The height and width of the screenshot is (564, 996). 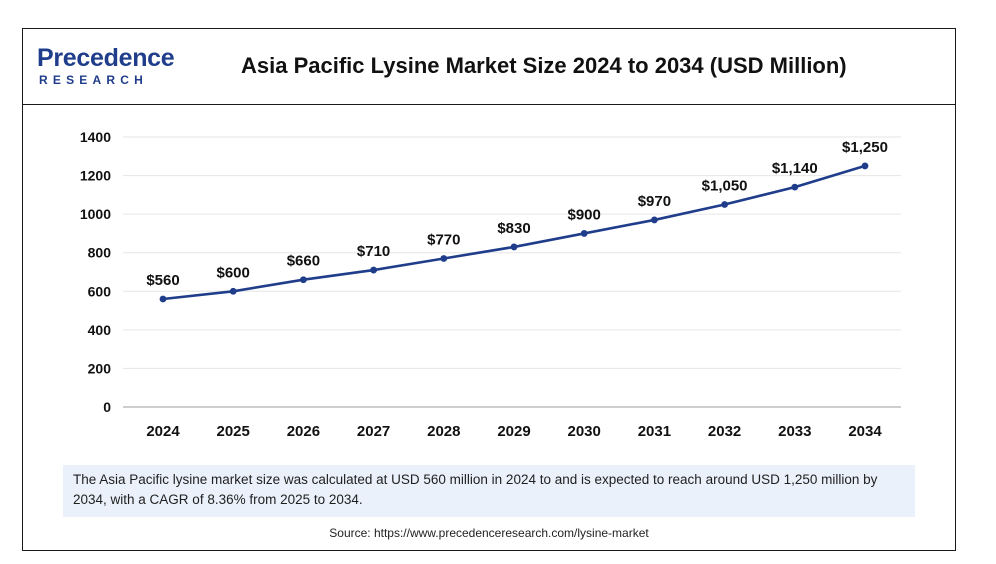 What do you see at coordinates (373, 431) in the screenshot?
I see `x-tick-label: 2027` at bounding box center [373, 431].